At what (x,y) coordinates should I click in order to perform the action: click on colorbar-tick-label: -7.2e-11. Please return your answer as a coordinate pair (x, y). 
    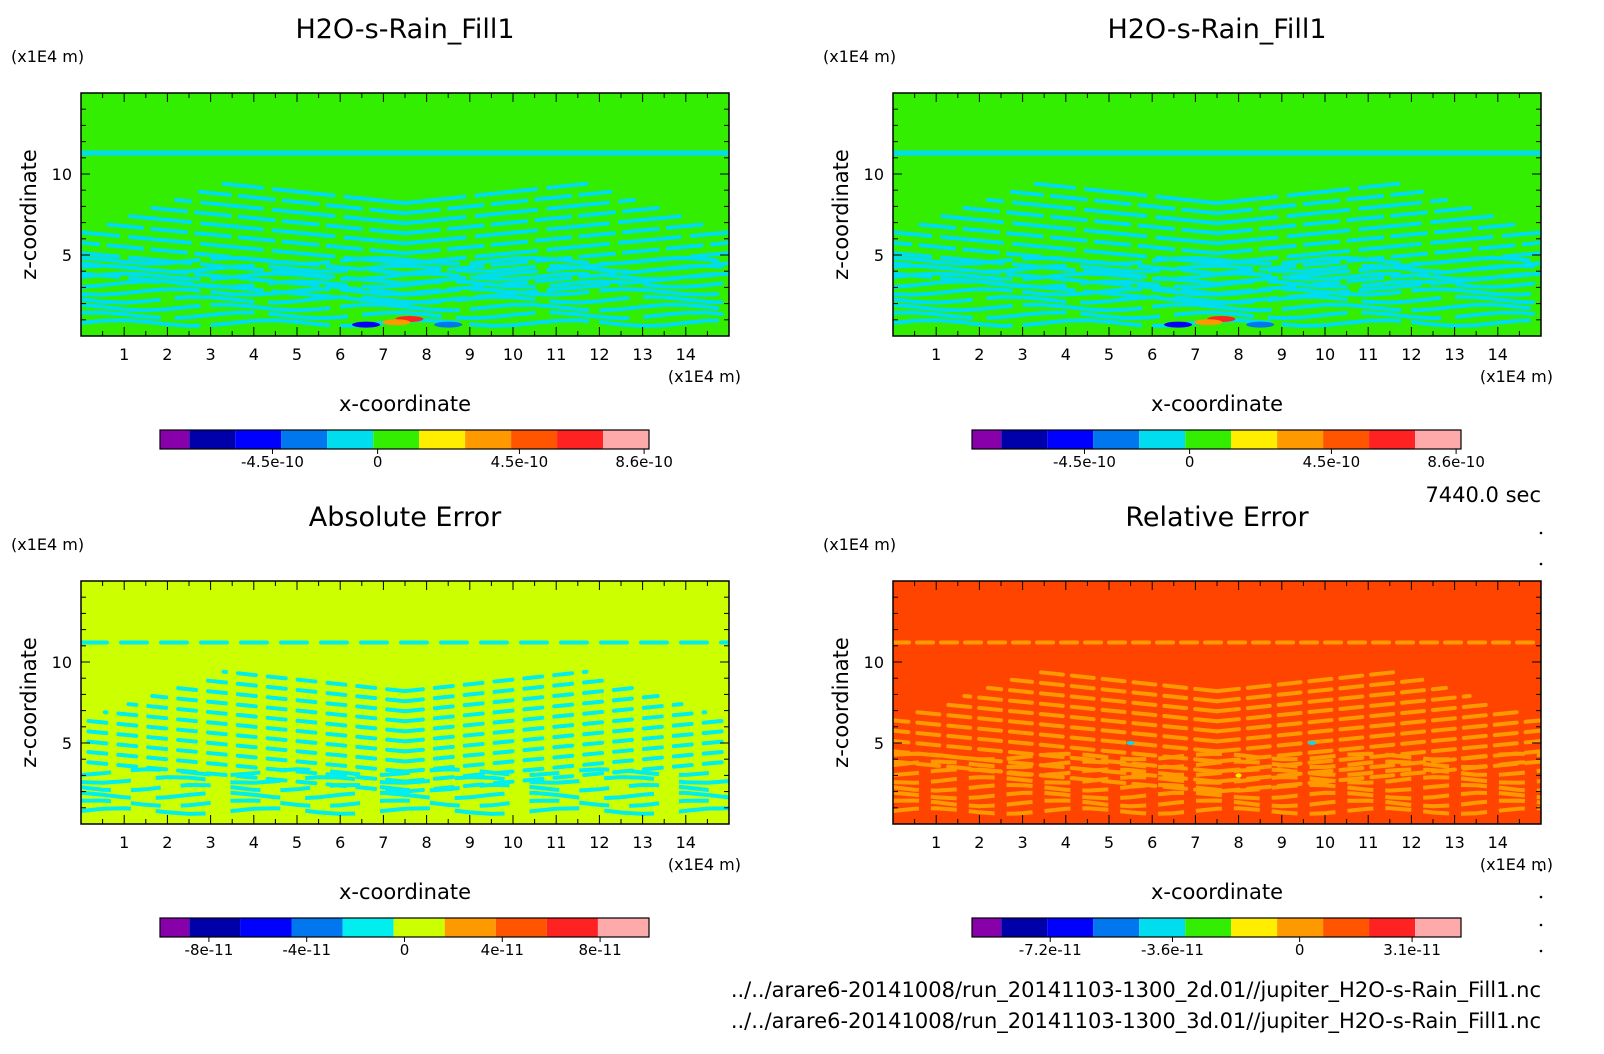
    Looking at the image, I should click on (1050, 950).